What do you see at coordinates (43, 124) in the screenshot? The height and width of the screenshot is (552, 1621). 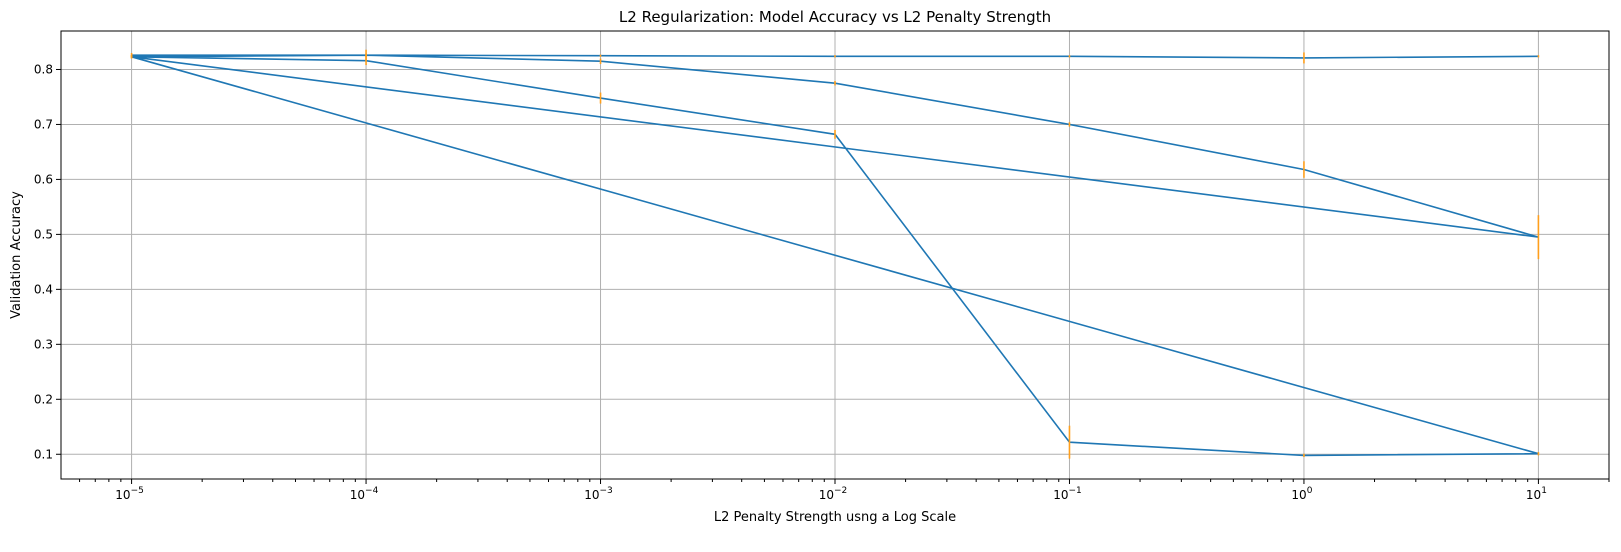 I see `y-tick-label: 0.7` at bounding box center [43, 124].